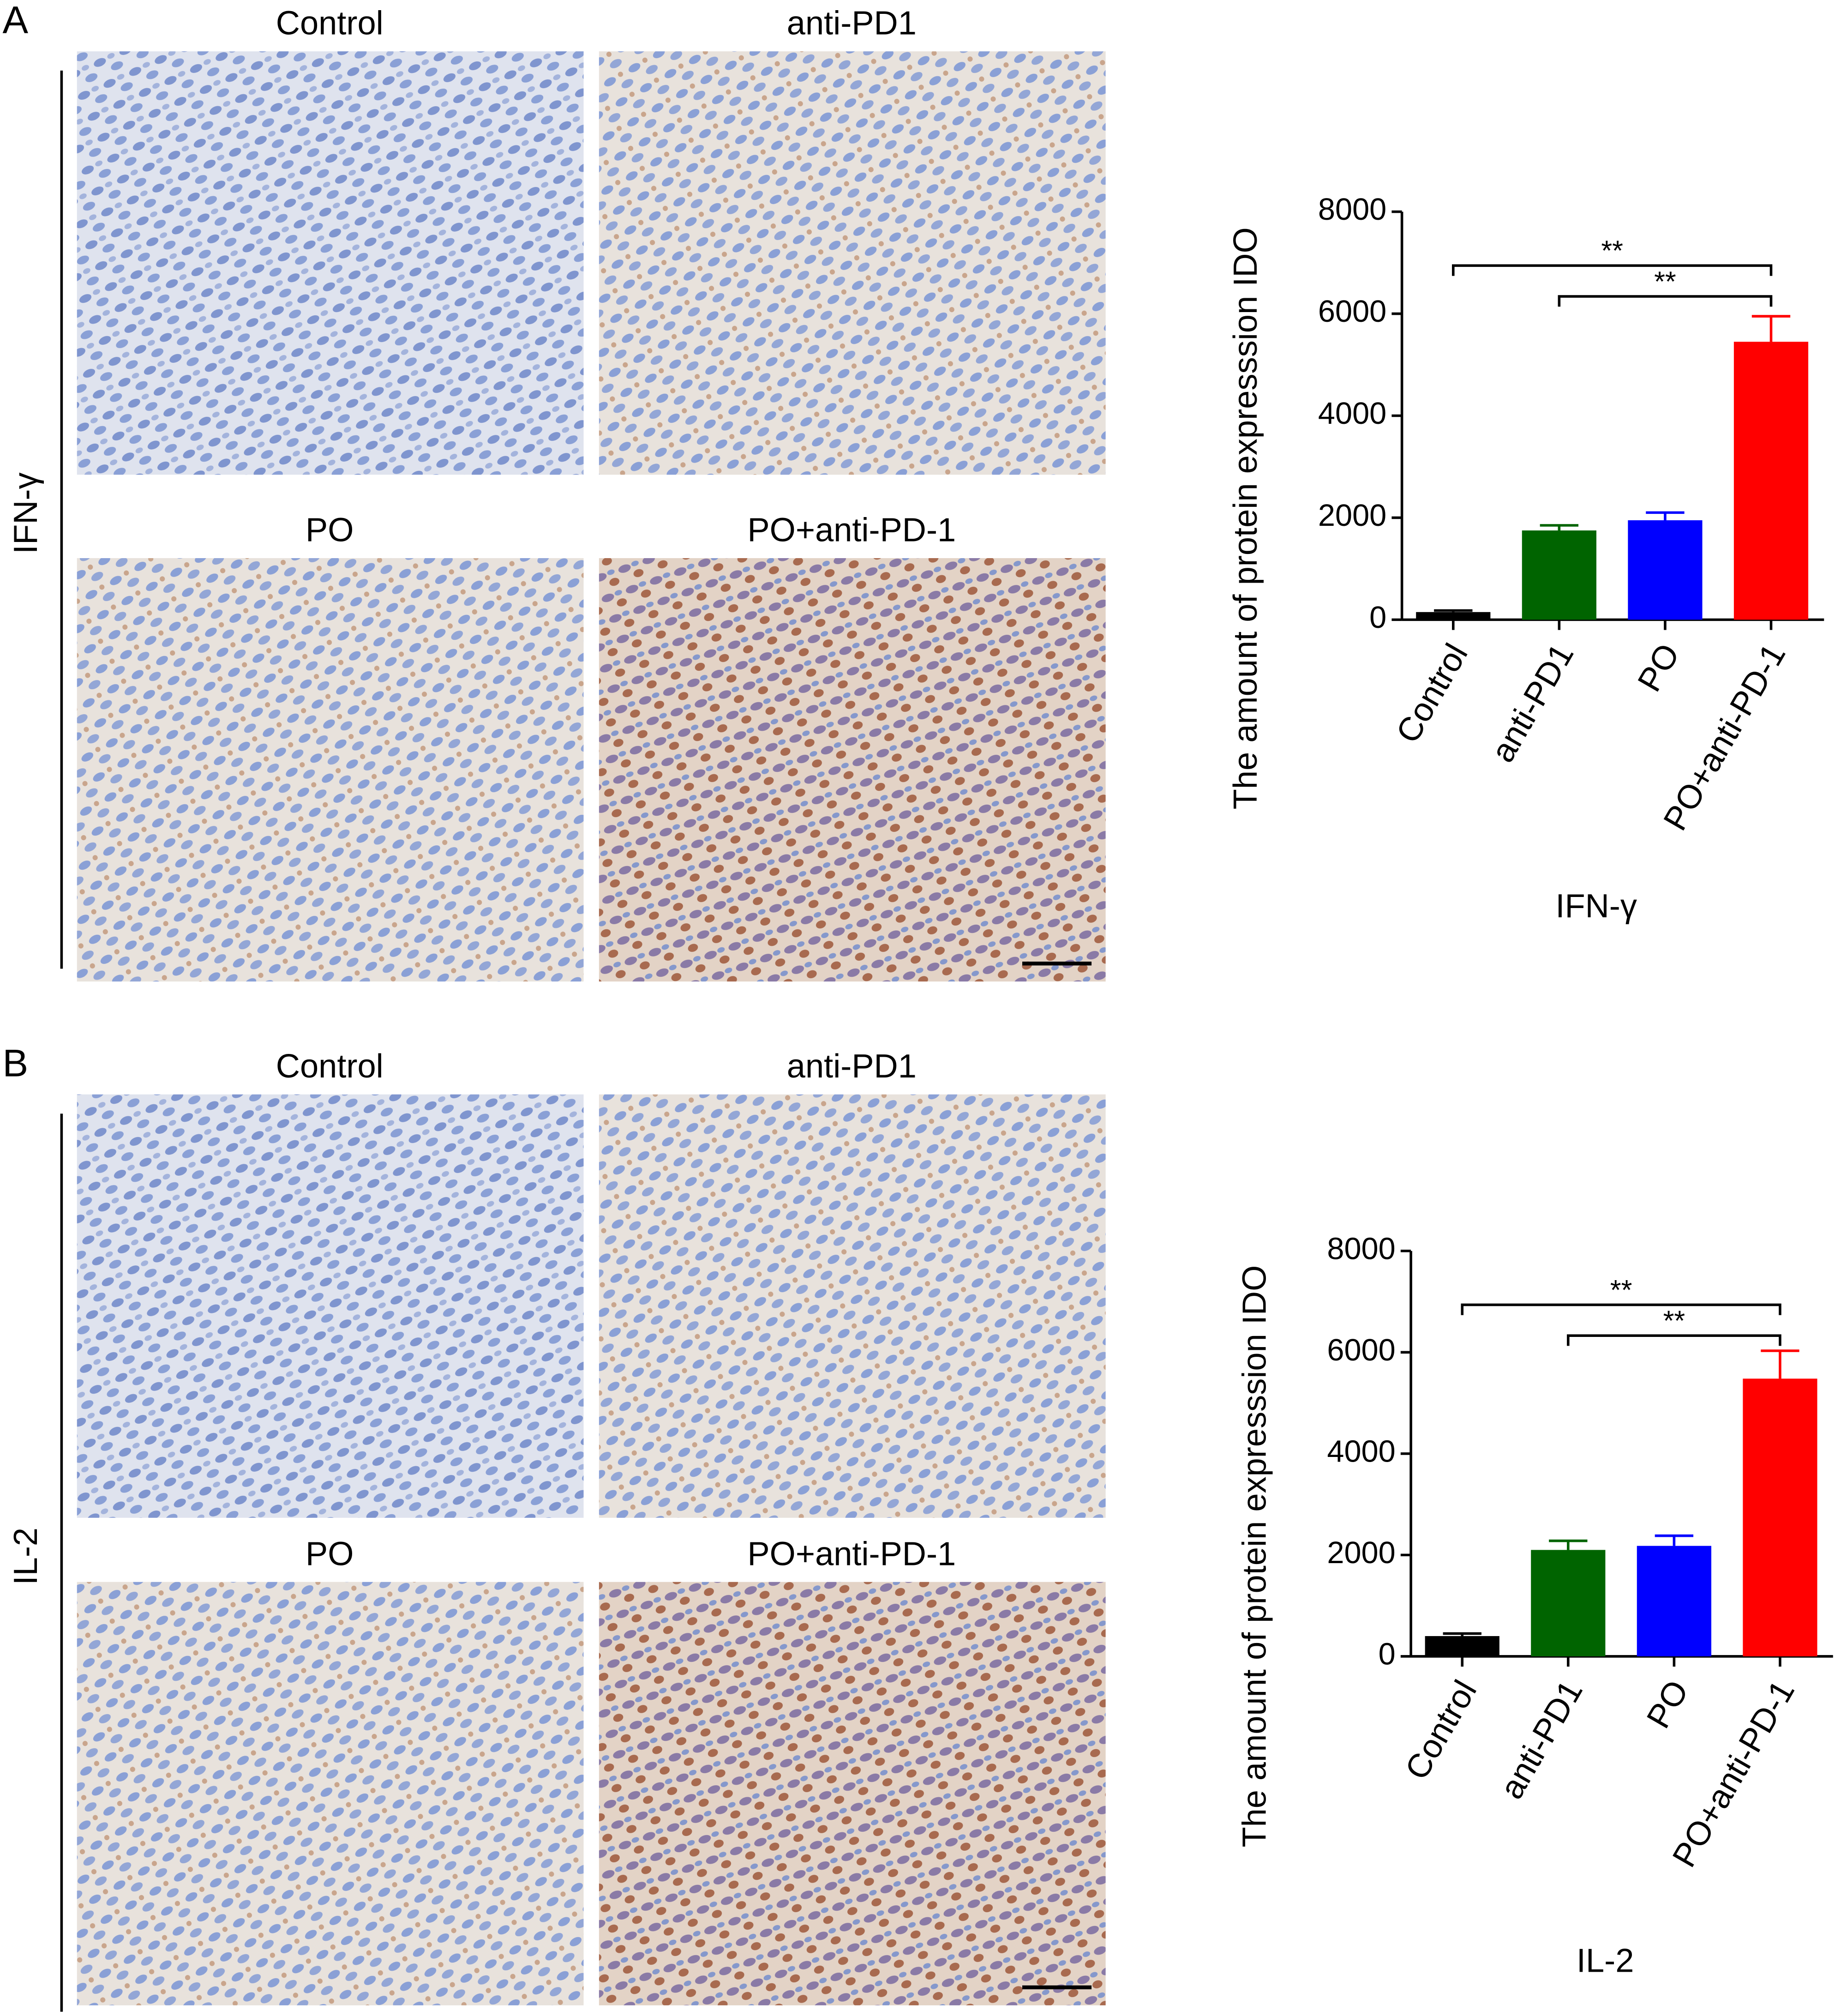 The height and width of the screenshot is (2016, 1847). What do you see at coordinates (25, 1556) in the screenshot?
I see `group-label: IL-2` at bounding box center [25, 1556].